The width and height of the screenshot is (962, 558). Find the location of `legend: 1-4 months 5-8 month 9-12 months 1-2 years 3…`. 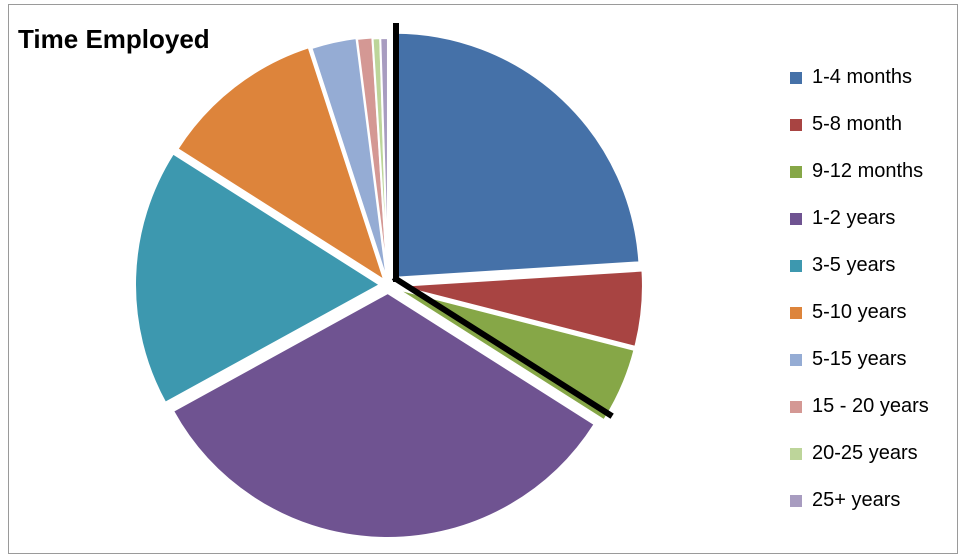

legend: 1-4 months 5-8 month 9-12 months 1-2 years 3… is located at coordinates (874, 289).